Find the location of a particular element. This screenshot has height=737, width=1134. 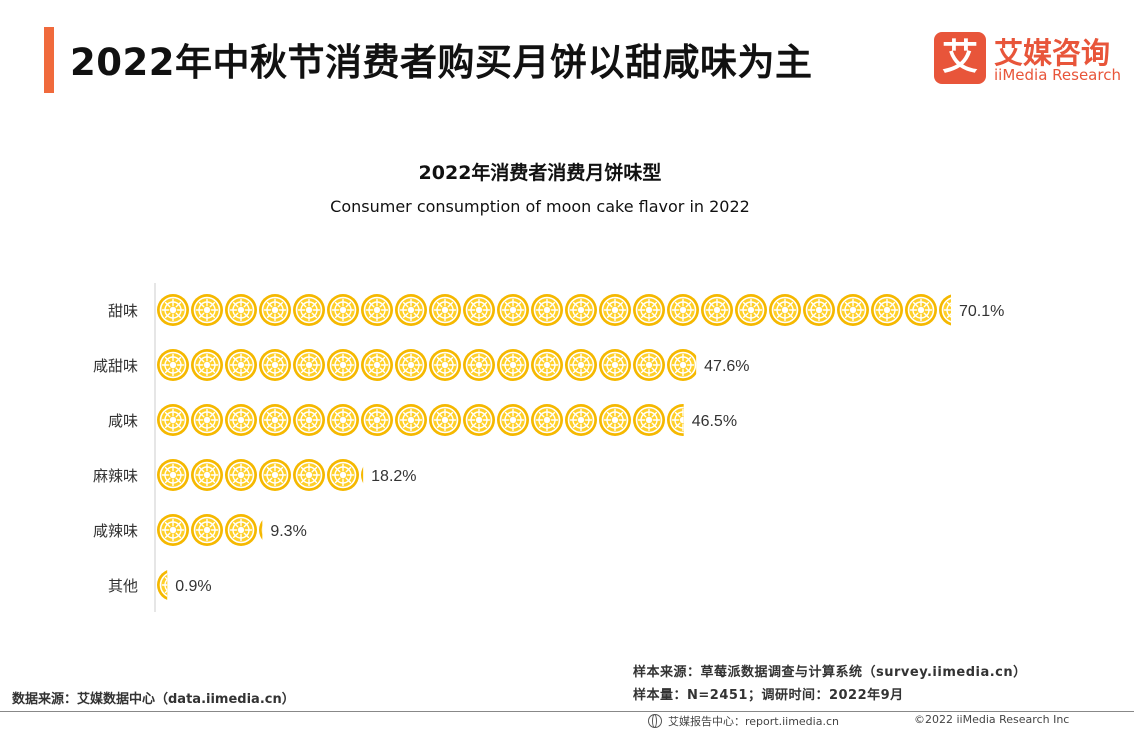

category-label: 咸辣味 is located at coordinates (115, 531).